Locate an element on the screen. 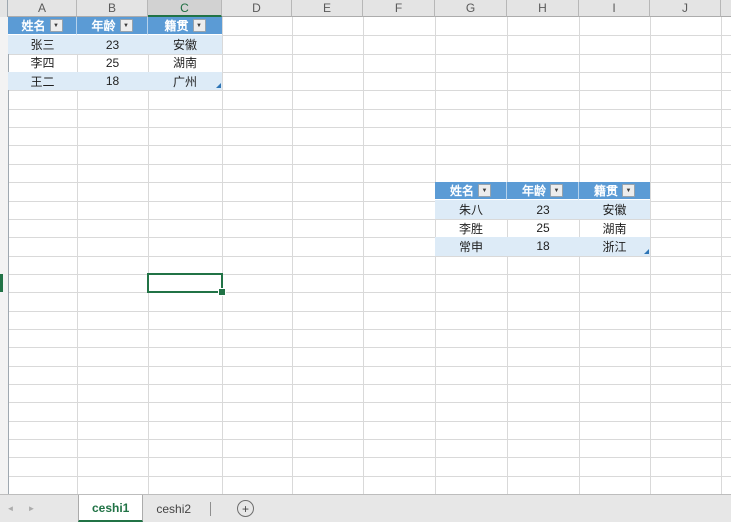 The height and width of the screenshot is (522, 731). tab-scroll-right-icon: ► is located at coordinates (31, 508).